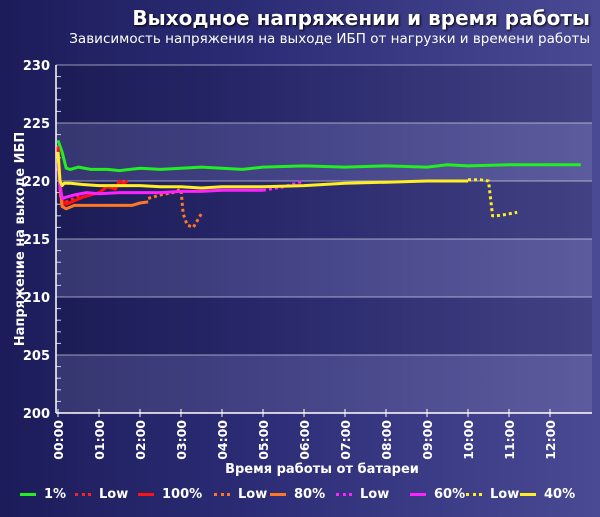  What do you see at coordinates (550, 440) in the screenshot?
I see `x-tick-label: 12:00` at bounding box center [550, 440].